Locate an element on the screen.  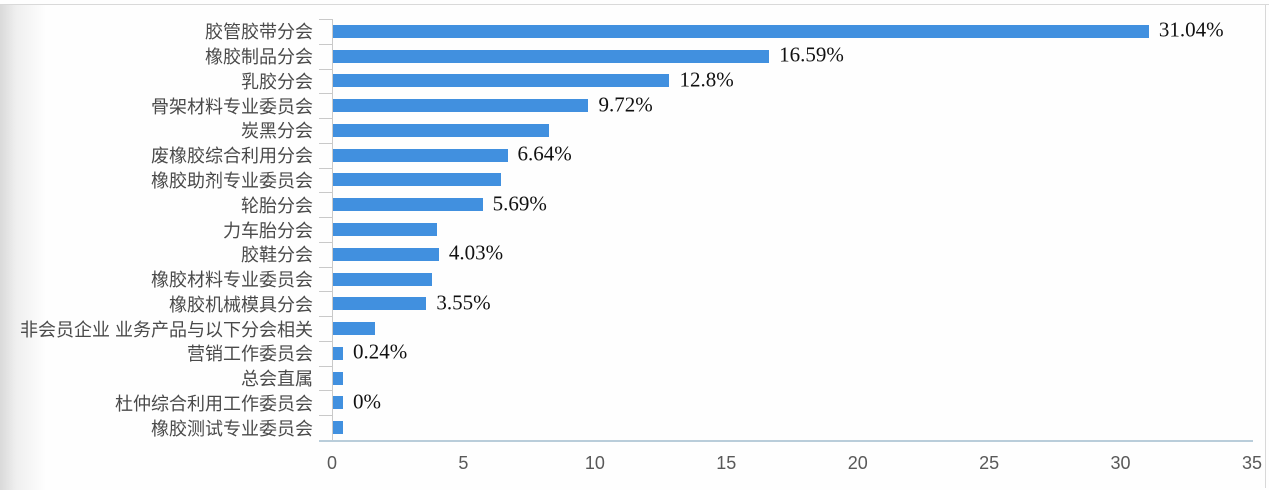
panel-left-shadow is located at coordinates (23, 247).